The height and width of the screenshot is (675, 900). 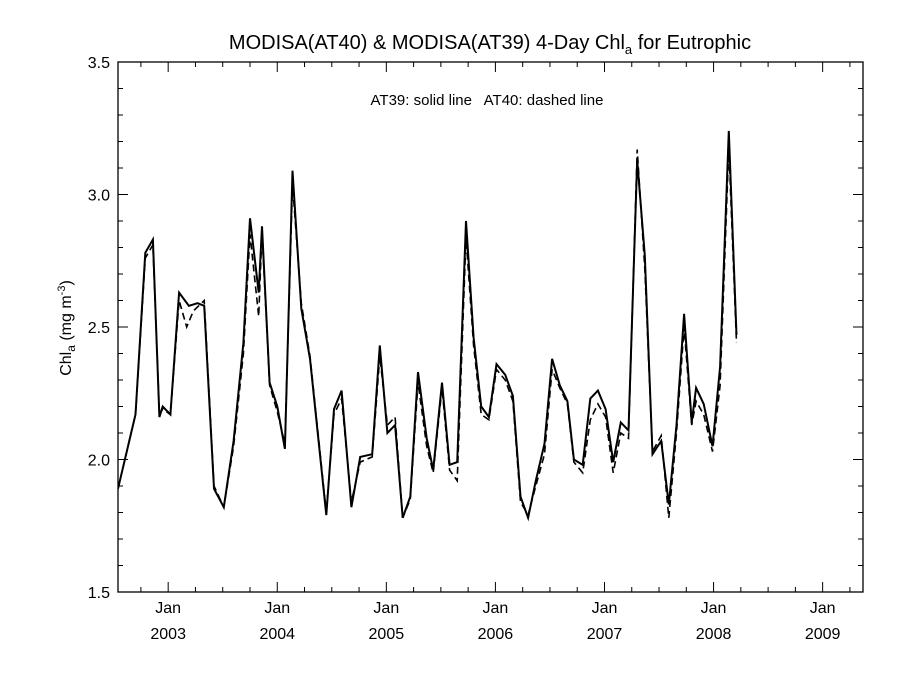 I want to click on y-axis-label: Chla (mg m-3), so click(x=67, y=328).